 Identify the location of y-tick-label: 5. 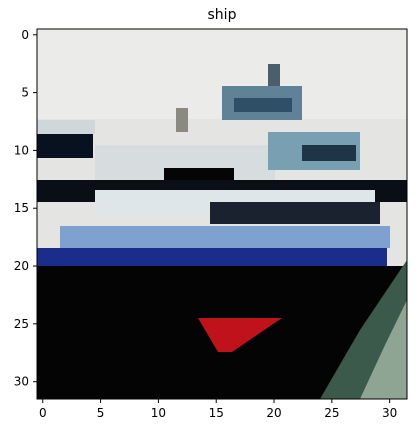
(25, 93).